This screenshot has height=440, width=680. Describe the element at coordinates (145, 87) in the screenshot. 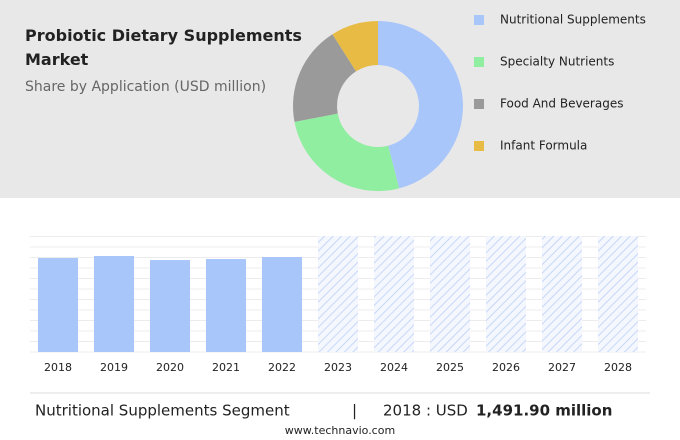

I see `chart-subtitle: Share by Application (USD million)` at that location.